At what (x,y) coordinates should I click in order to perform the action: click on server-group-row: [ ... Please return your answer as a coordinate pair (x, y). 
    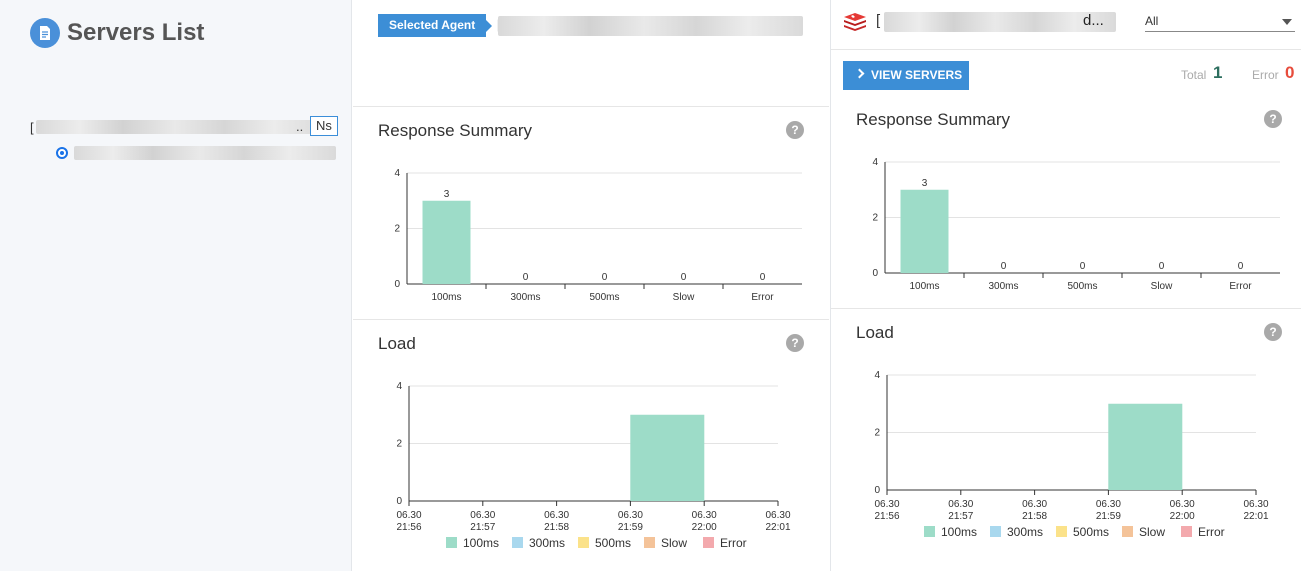
    Looking at the image, I should click on (185, 127).